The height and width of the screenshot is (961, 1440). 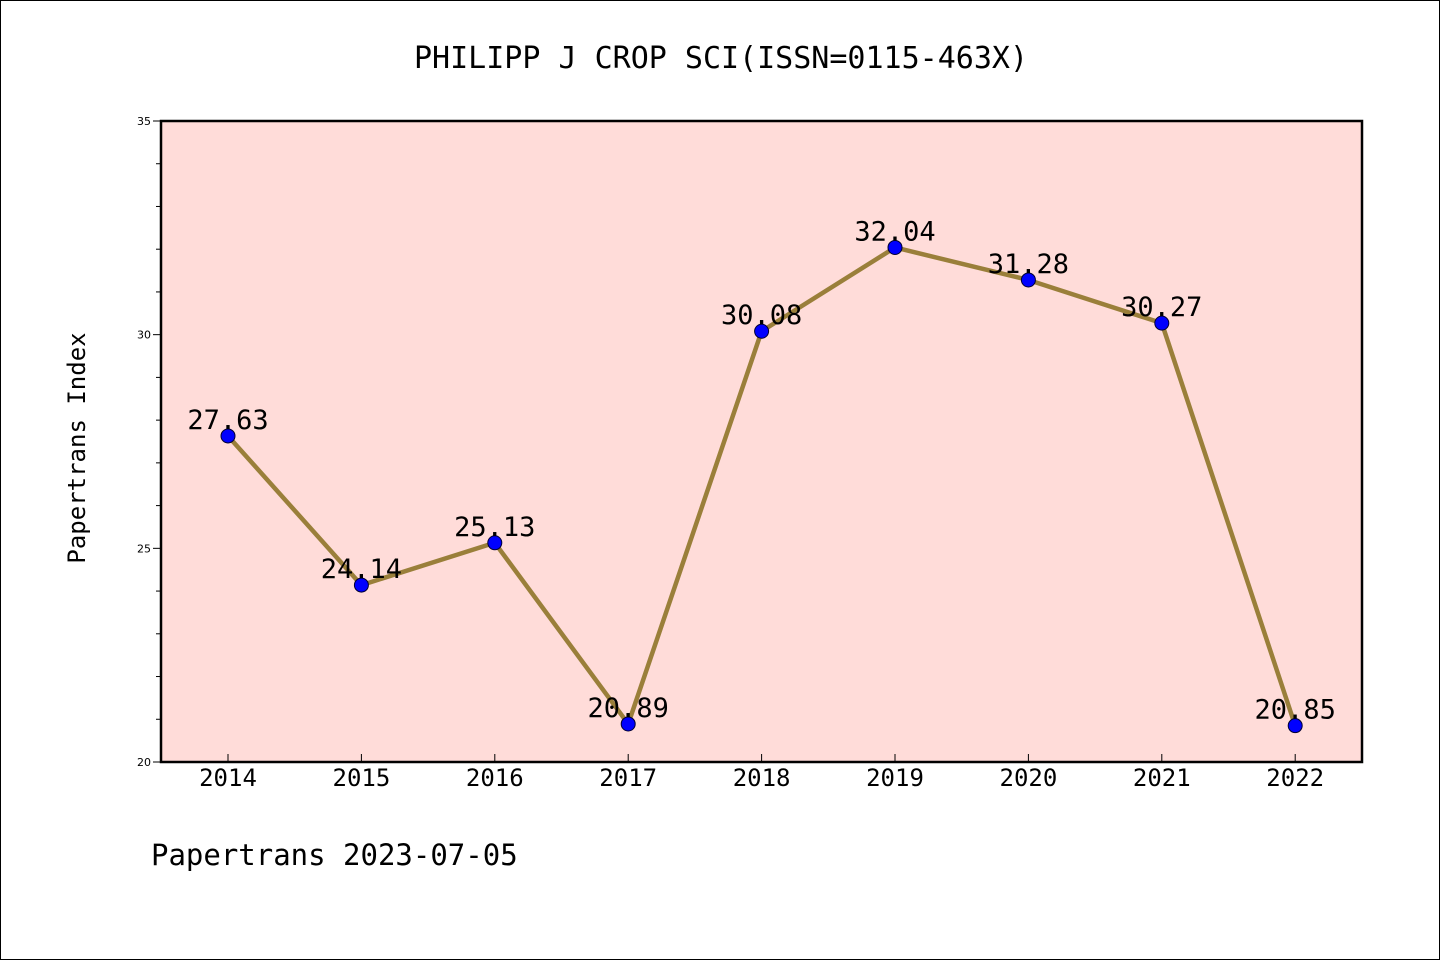 I want to click on data-label: 32.04, so click(x=894, y=231).